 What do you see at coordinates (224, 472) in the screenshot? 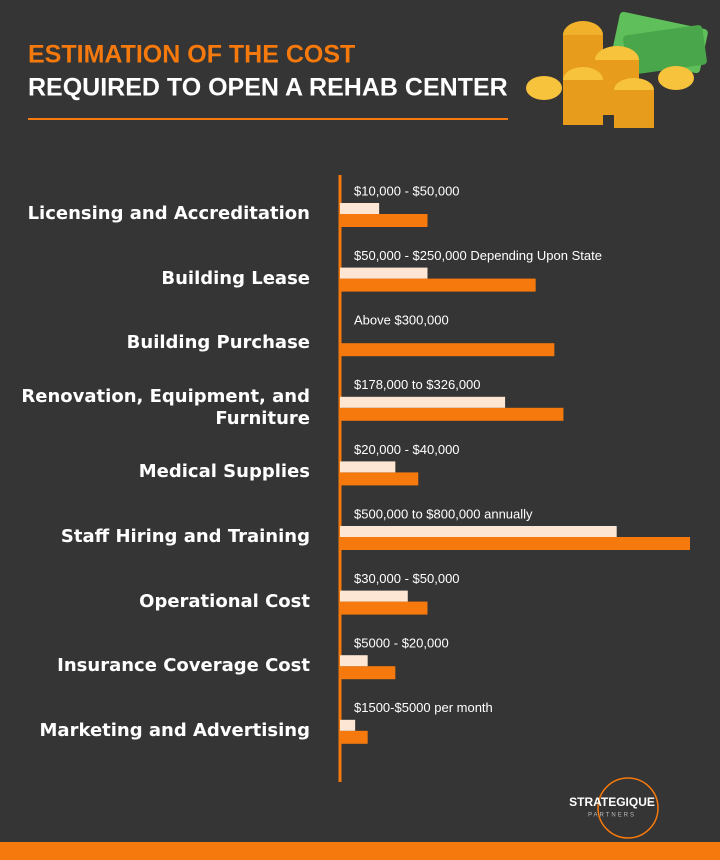
I see `category-label: Medical Supplies` at bounding box center [224, 472].